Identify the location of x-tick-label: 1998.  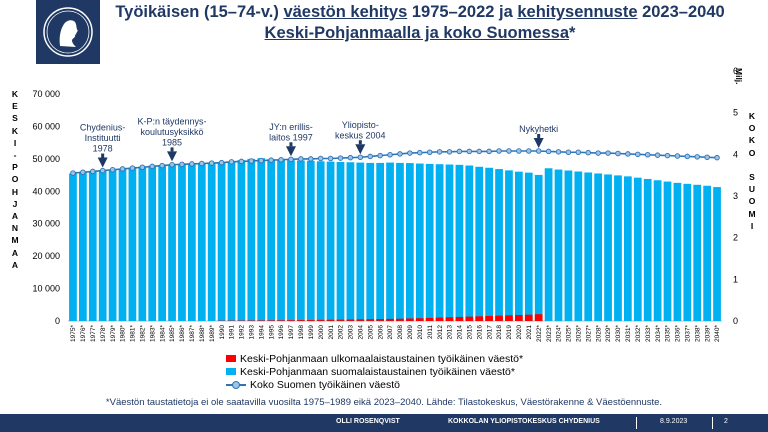
(301, 332).